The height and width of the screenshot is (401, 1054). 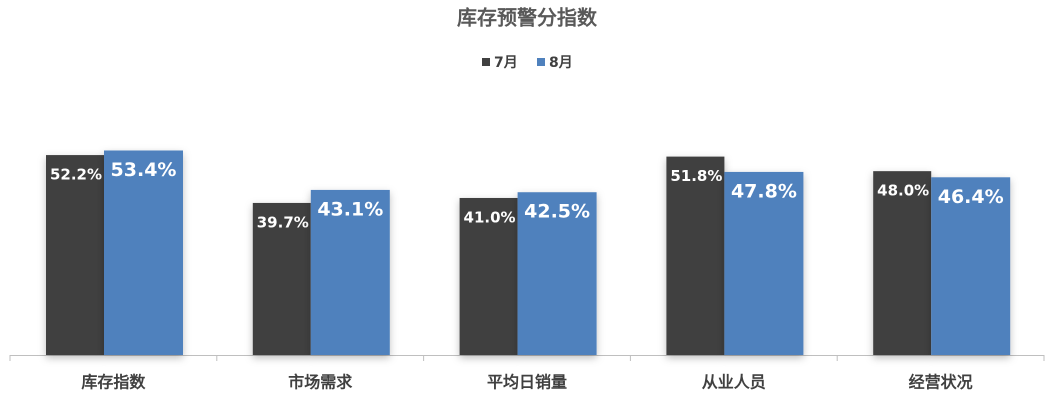 I want to click on legend-label: 7月, so click(x=506, y=63).